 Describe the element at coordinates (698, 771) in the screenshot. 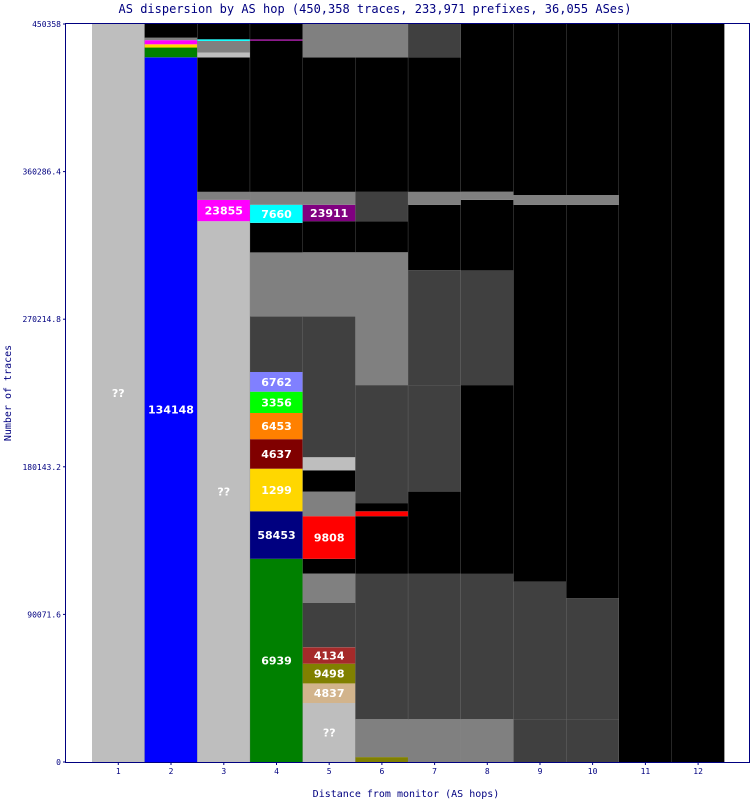

I see `x-tick-label-12: 12` at that location.